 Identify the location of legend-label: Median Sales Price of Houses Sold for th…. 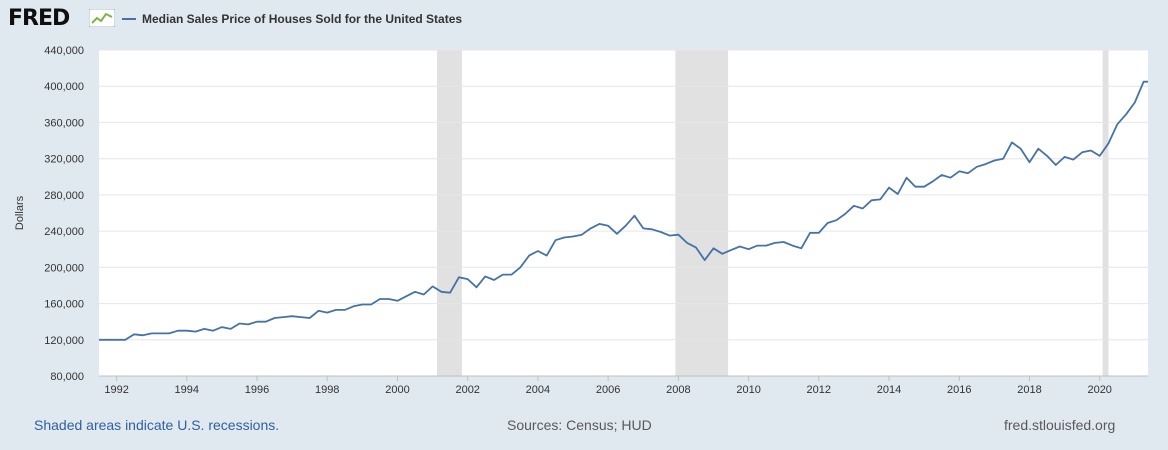
(302, 19).